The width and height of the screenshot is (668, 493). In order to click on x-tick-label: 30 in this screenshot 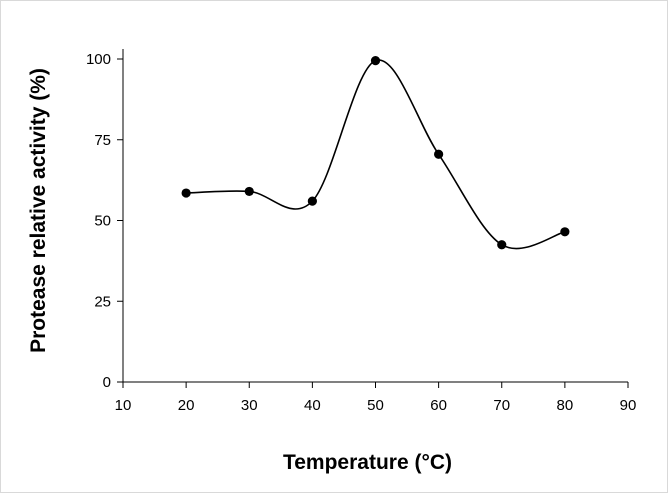, I will do `click(249, 405)`.